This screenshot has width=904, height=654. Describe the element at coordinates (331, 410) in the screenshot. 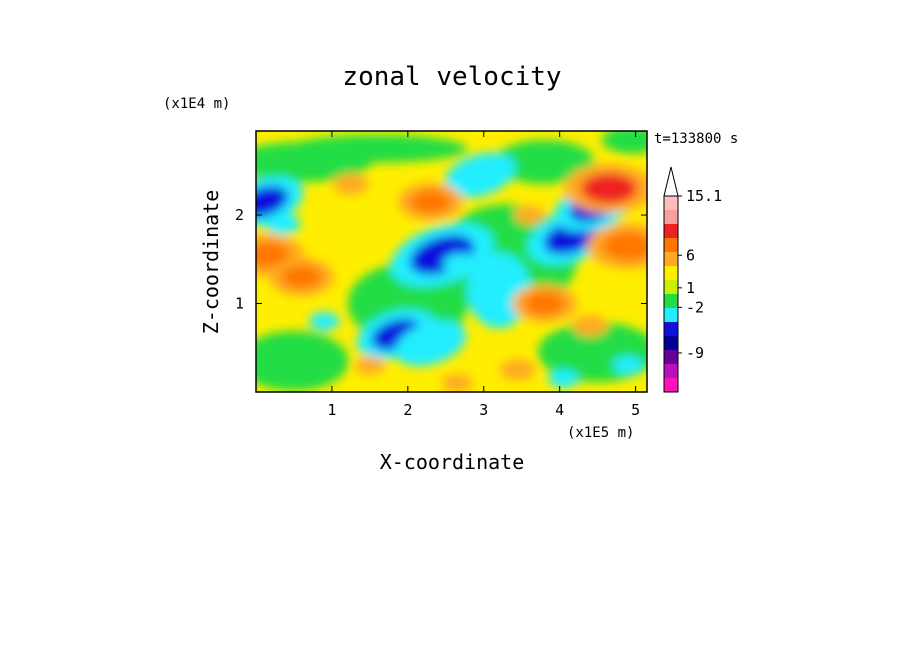

I see `x-tick-label-0: 1` at that location.